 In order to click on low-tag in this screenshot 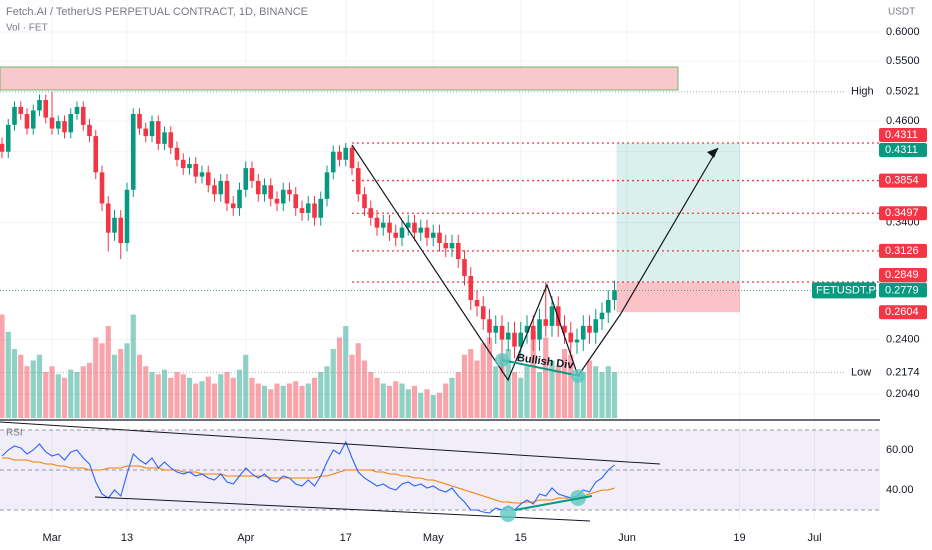, I will do `click(863, 372)`.